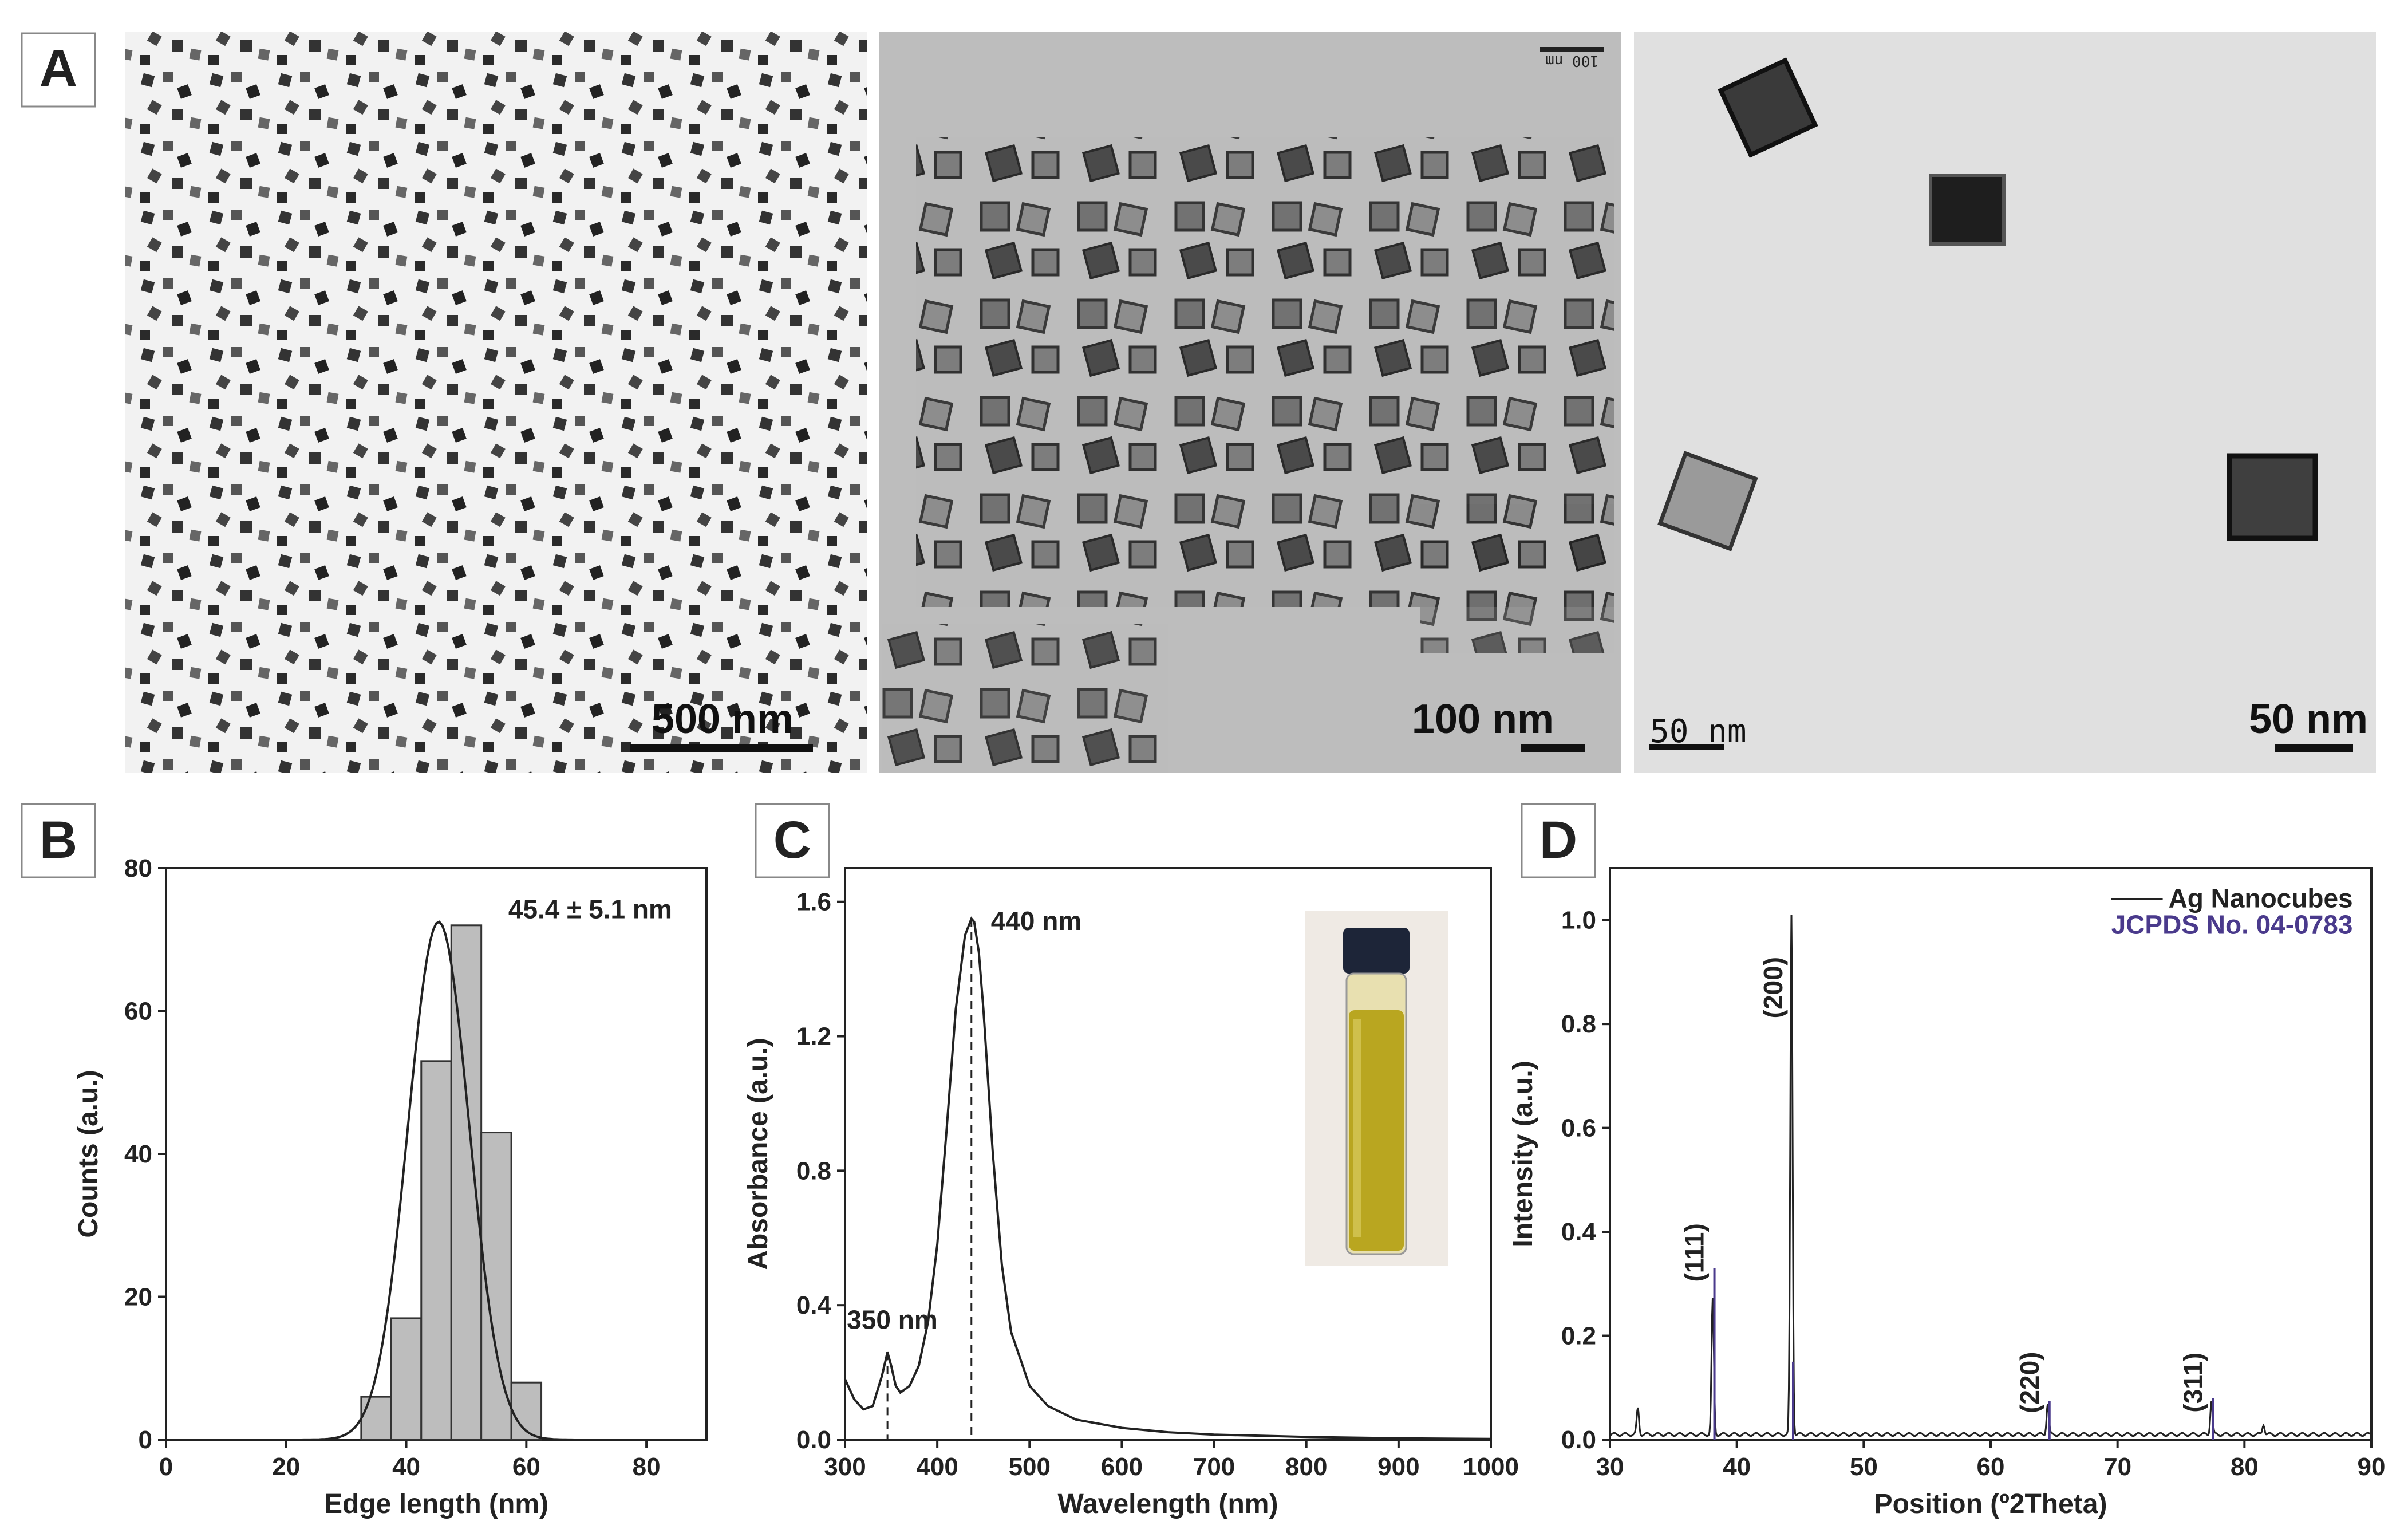  I want to click on chart-b-xlabel: Edge length (nm), so click(436, 1504).